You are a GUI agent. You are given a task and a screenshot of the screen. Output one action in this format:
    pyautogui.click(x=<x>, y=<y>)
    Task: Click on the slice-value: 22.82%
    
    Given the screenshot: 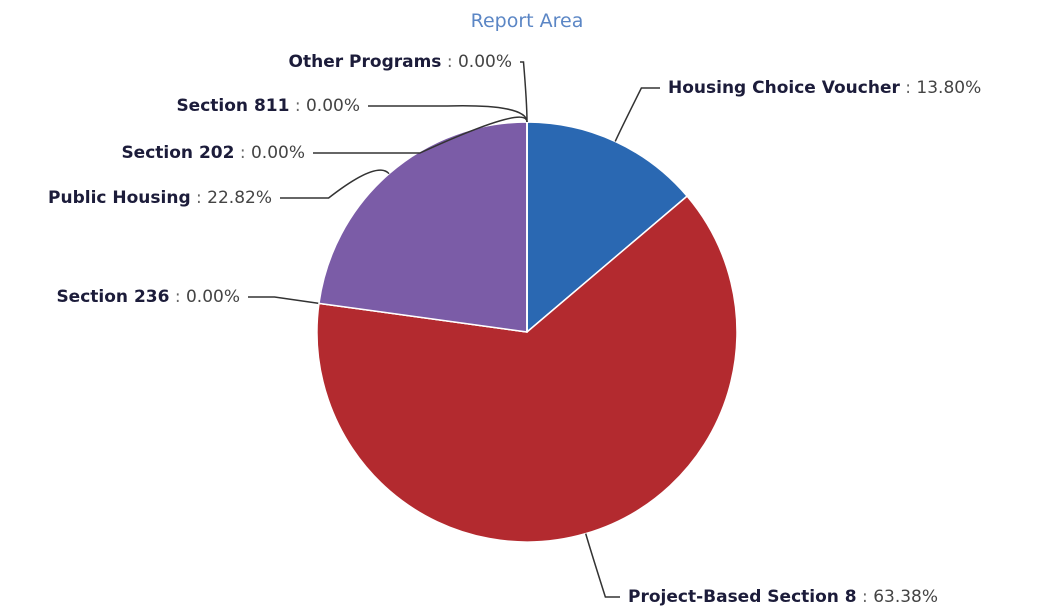 What is the action you would take?
    pyautogui.click(x=231, y=198)
    